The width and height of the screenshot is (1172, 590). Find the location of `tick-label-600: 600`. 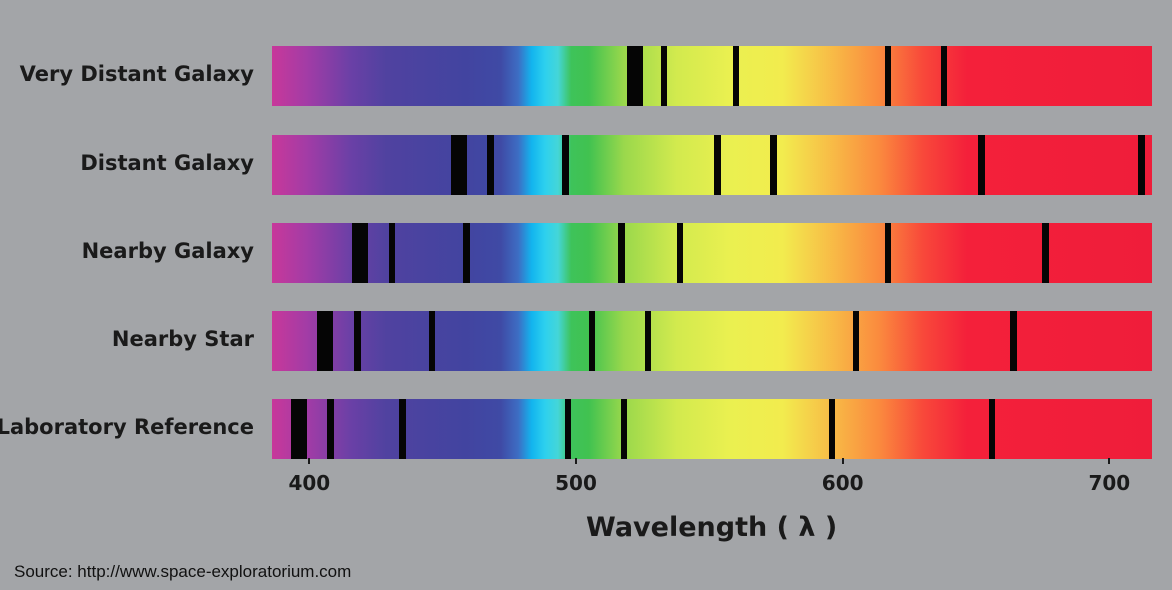

tick-label-600: 600 is located at coordinates (842, 483).